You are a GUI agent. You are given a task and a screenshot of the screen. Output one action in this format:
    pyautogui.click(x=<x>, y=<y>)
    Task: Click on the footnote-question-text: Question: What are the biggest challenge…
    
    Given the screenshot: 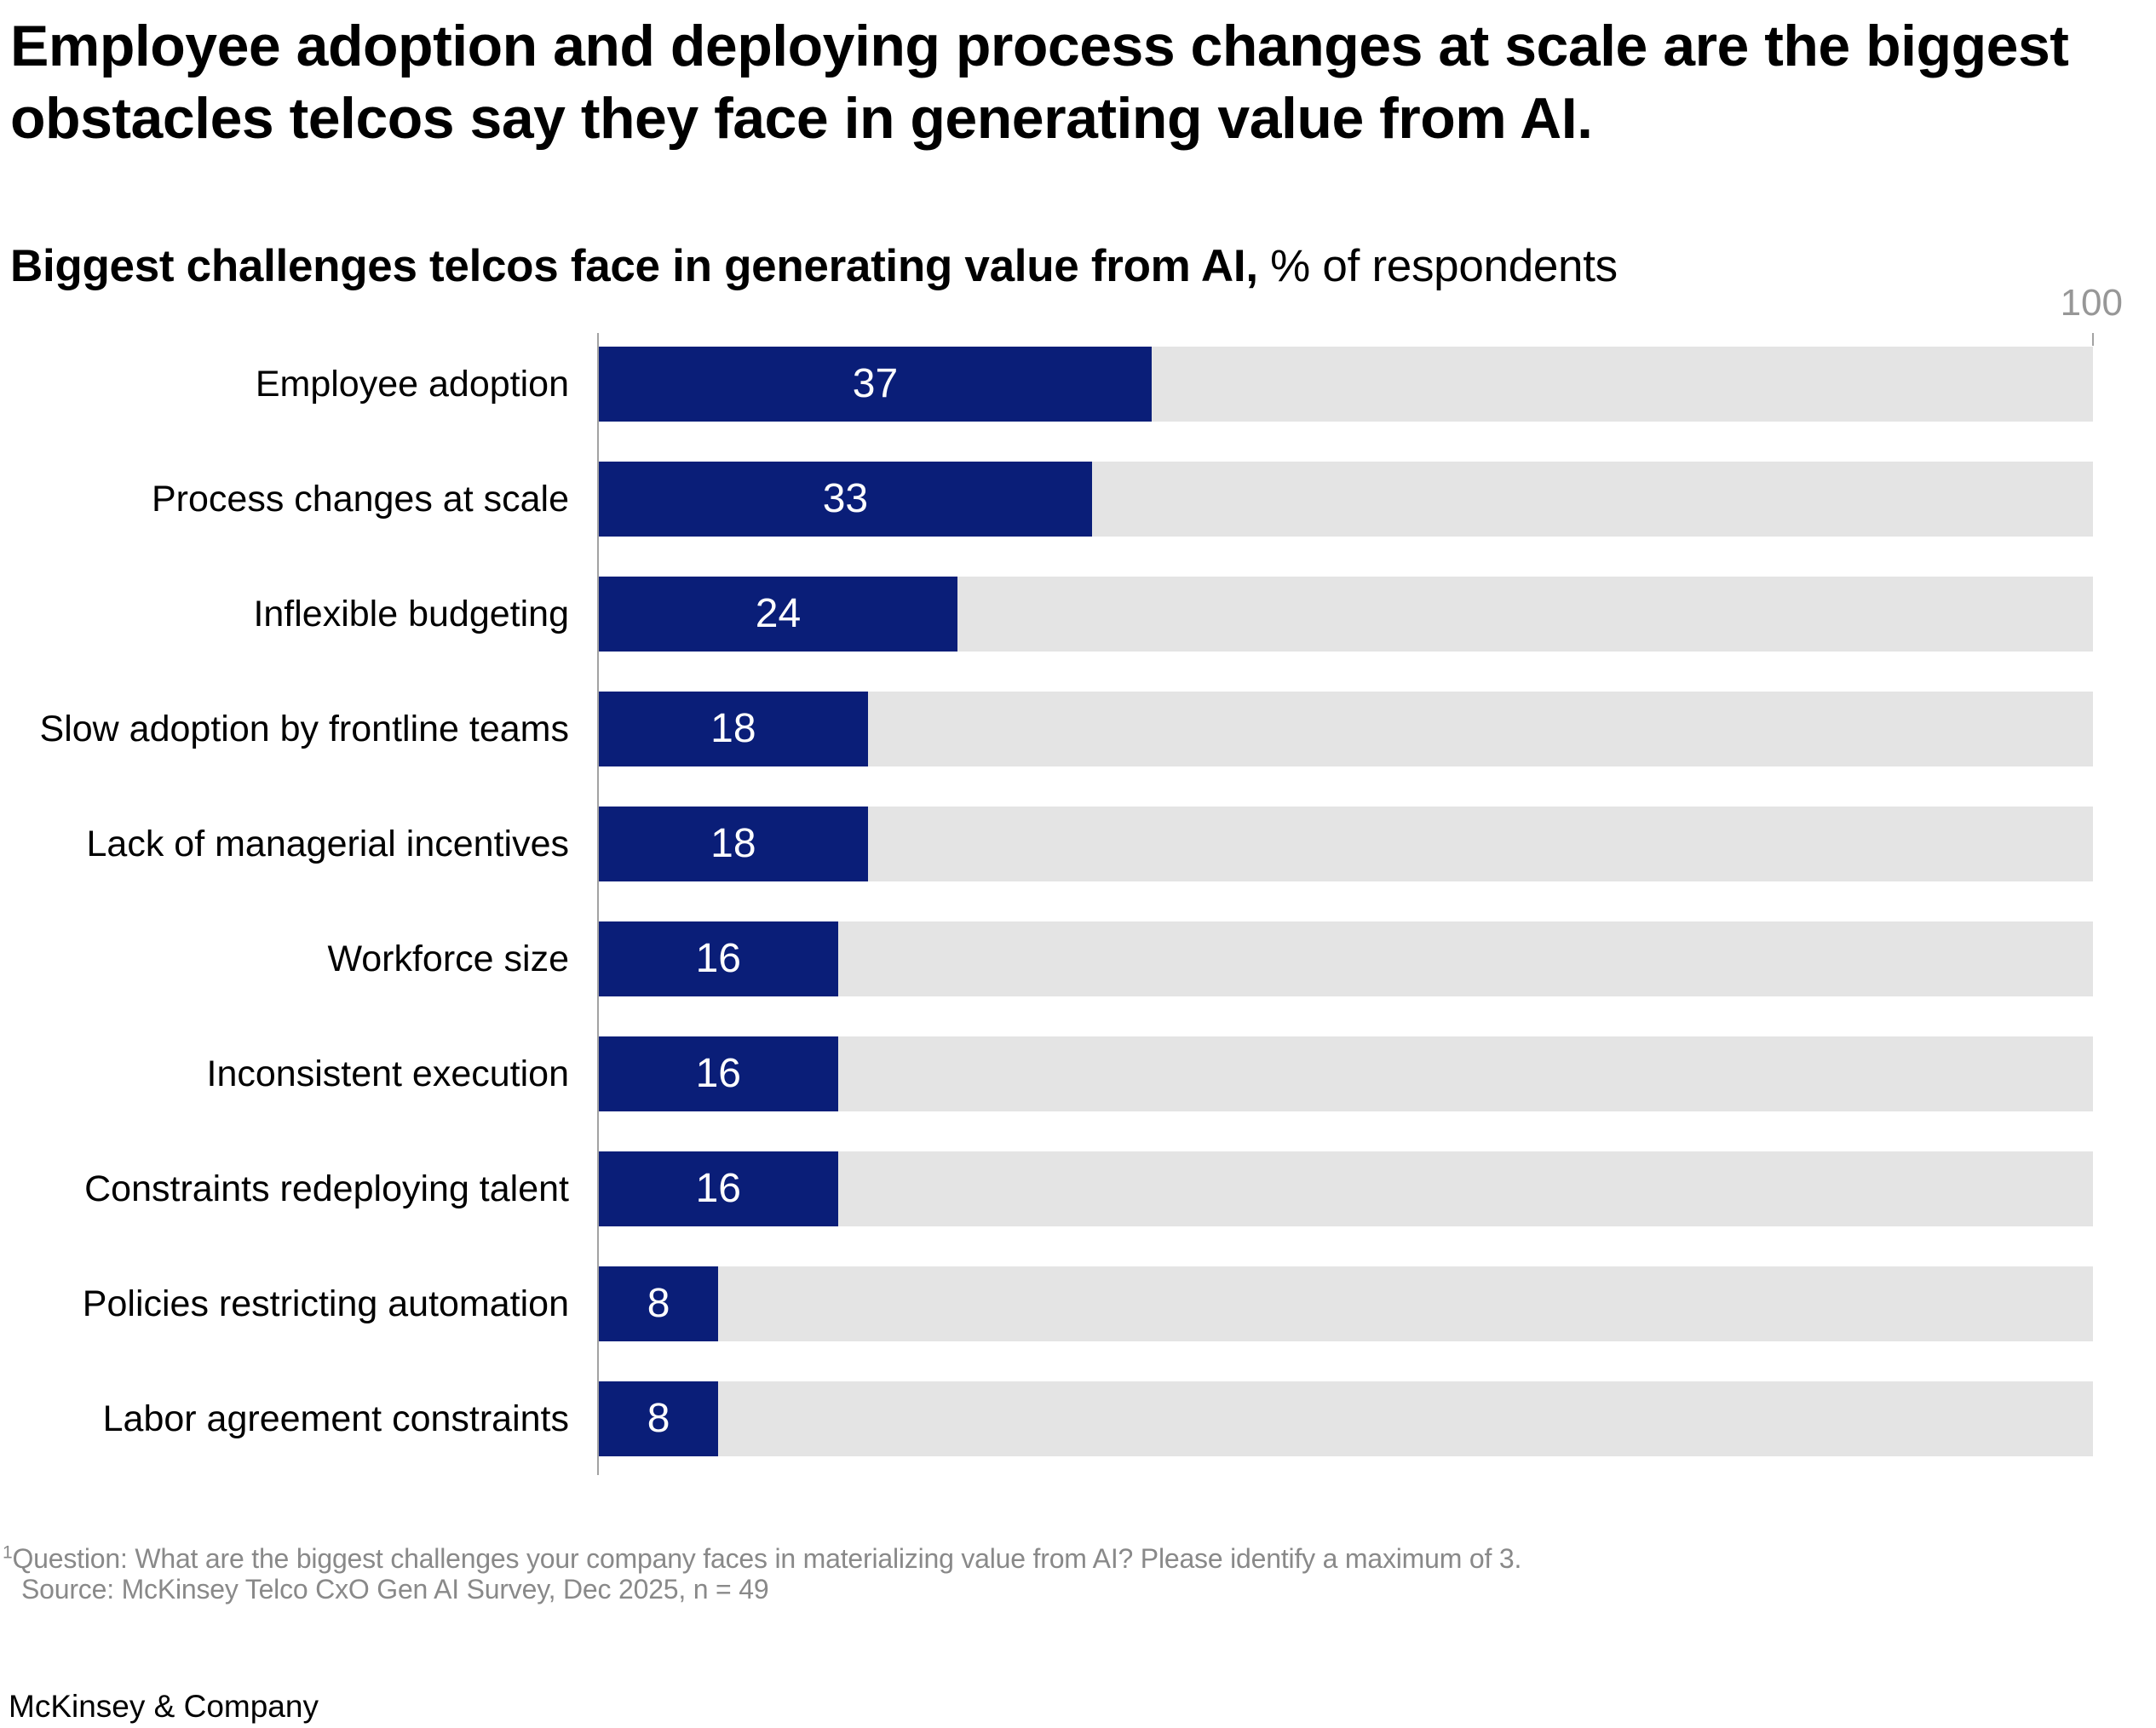 What is the action you would take?
    pyautogui.click(x=767, y=1558)
    